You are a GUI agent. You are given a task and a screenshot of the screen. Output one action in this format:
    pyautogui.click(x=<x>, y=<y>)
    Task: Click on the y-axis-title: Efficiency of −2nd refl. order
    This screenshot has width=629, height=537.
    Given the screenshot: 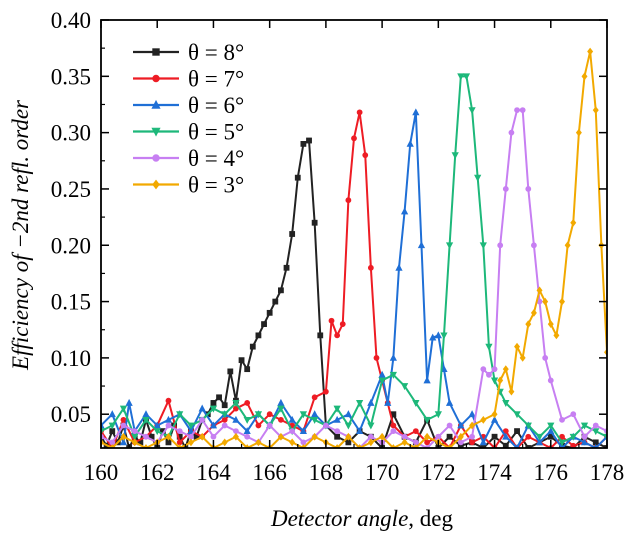 What is the action you would take?
    pyautogui.click(x=20, y=235)
    